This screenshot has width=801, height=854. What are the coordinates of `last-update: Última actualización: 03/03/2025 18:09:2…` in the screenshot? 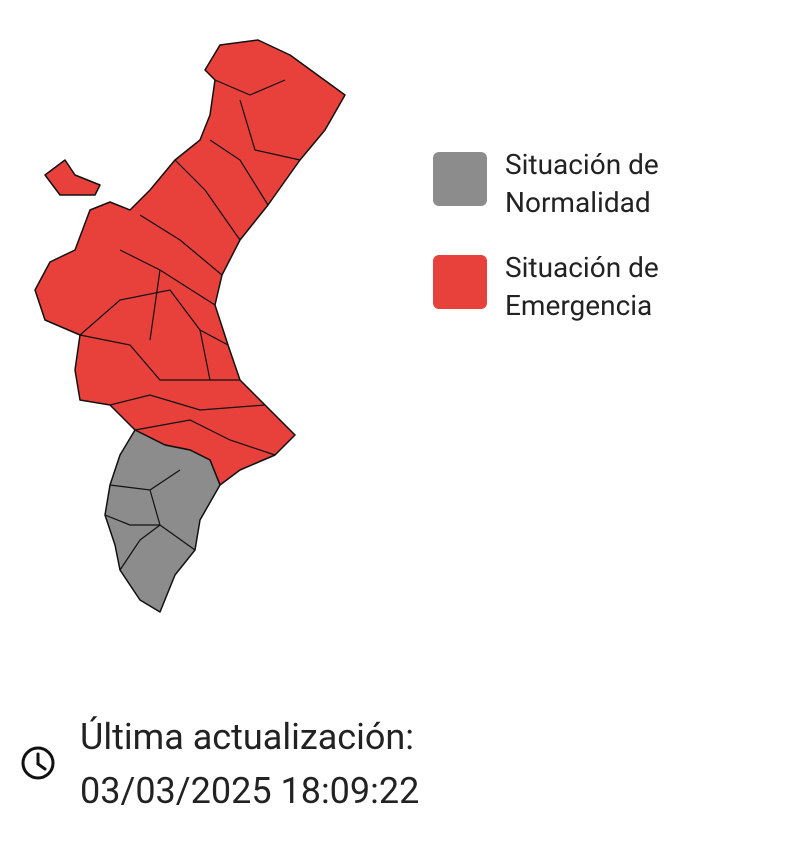 It's located at (249, 764).